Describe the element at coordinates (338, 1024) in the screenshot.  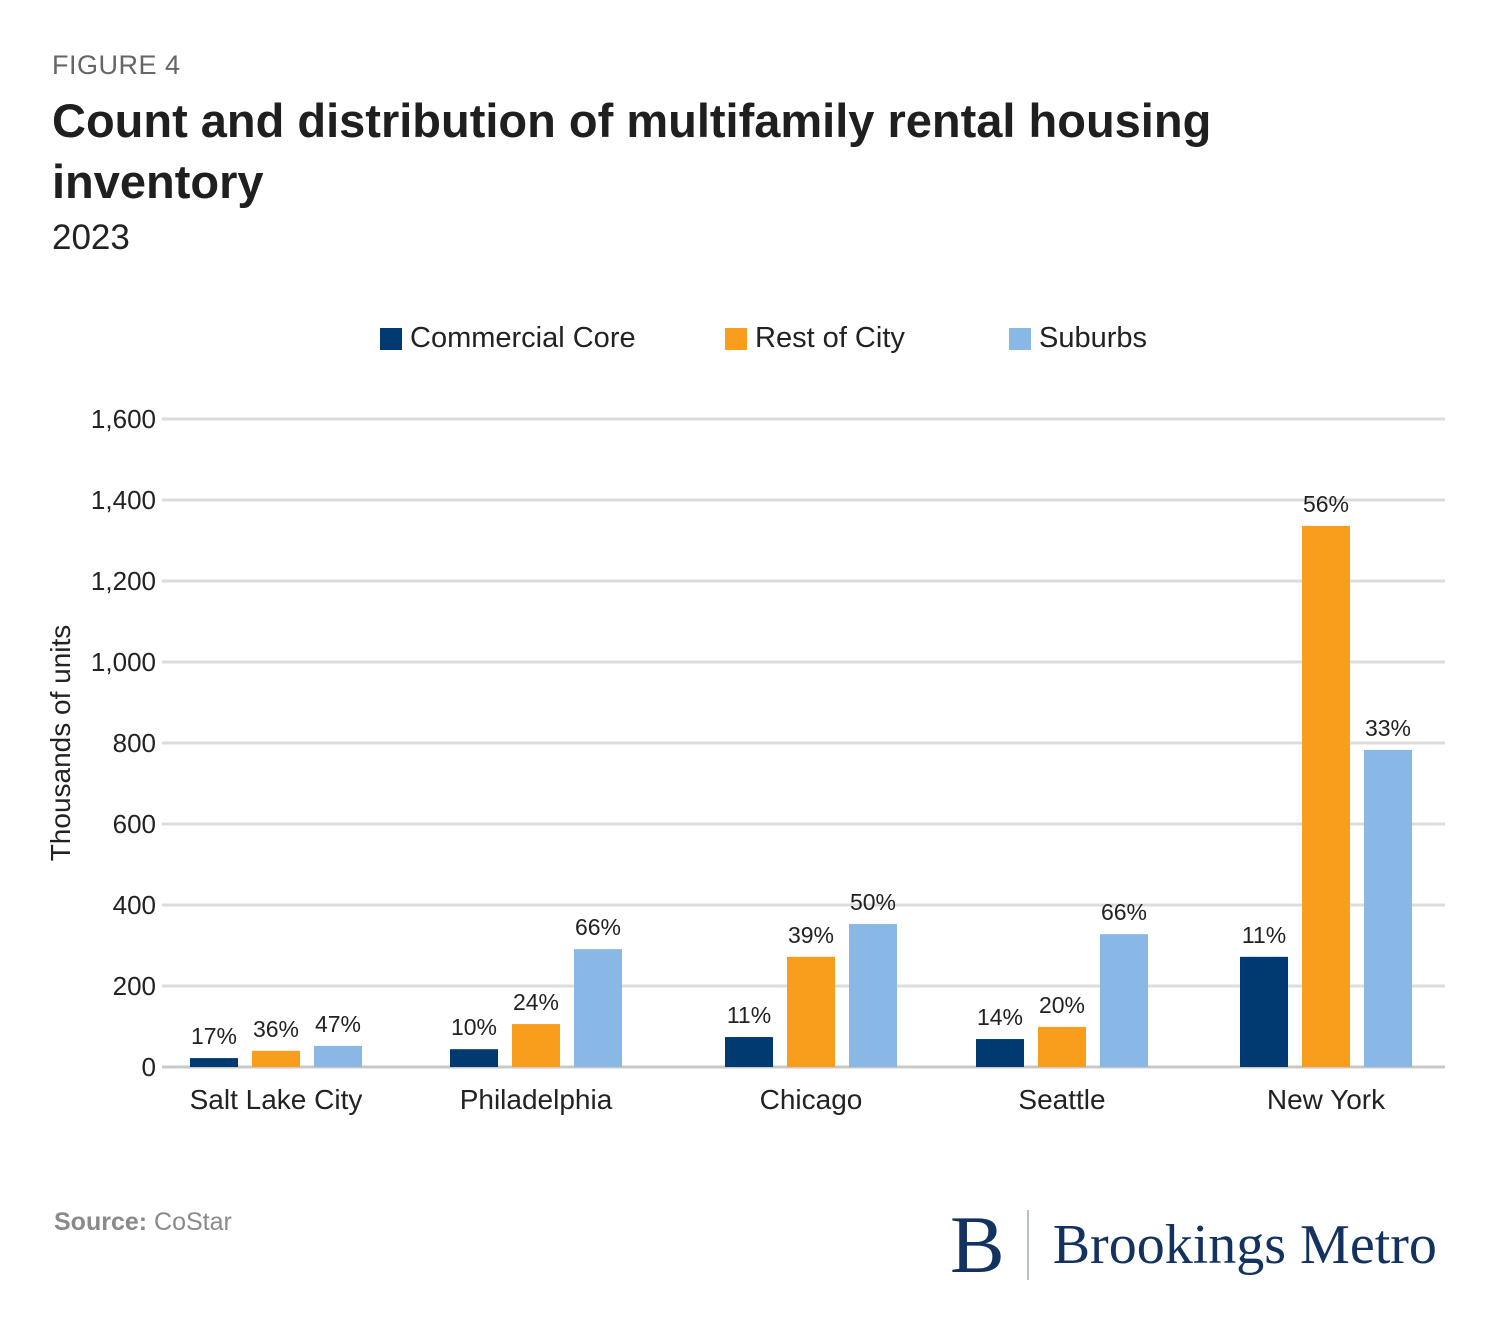
I see `data-label: 47%` at that location.